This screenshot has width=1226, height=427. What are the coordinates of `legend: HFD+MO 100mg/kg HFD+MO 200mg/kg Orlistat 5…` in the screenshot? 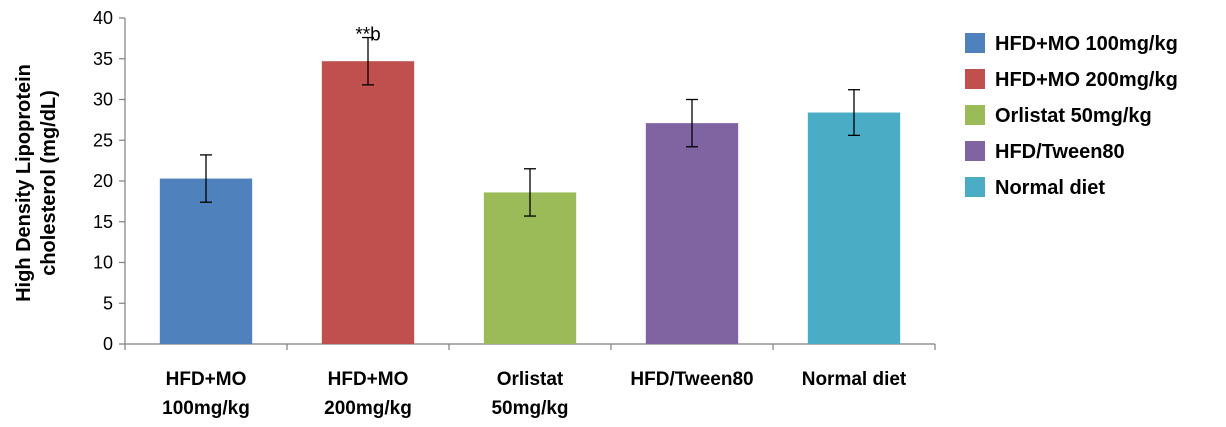 It's located at (1071, 116).